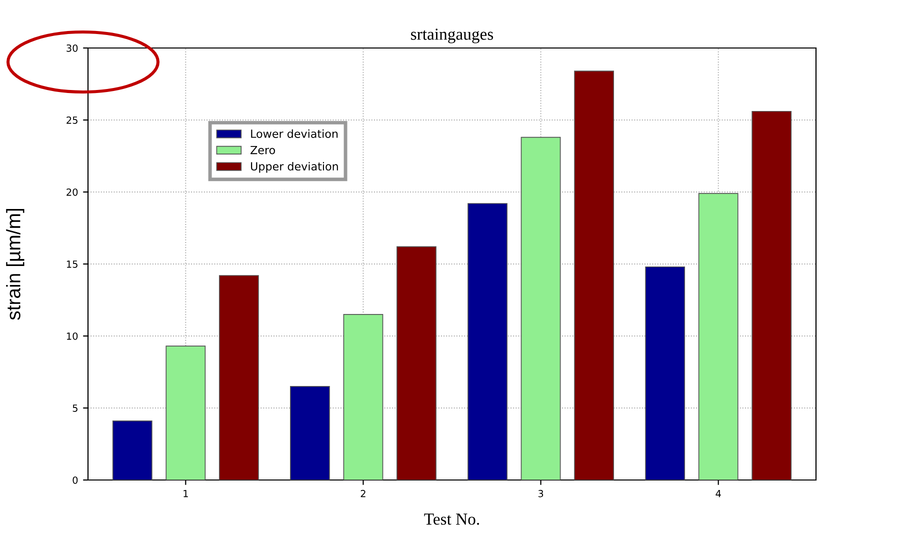  I want to click on y-axis-title: strain [µm/m], so click(15, 264).